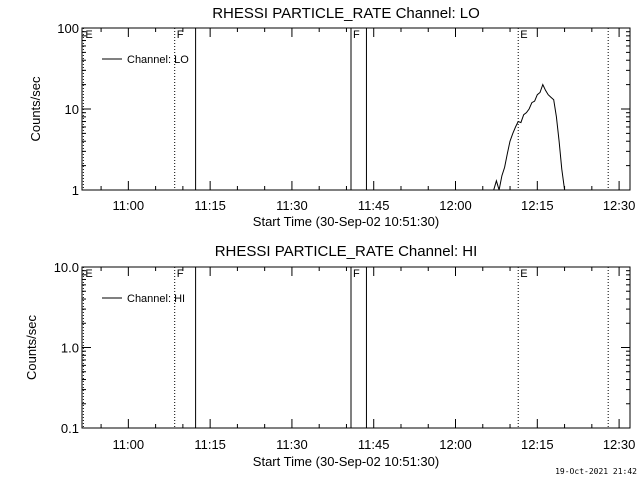  Describe the element at coordinates (529, 136) in the screenshot. I see `series-line` at that location.